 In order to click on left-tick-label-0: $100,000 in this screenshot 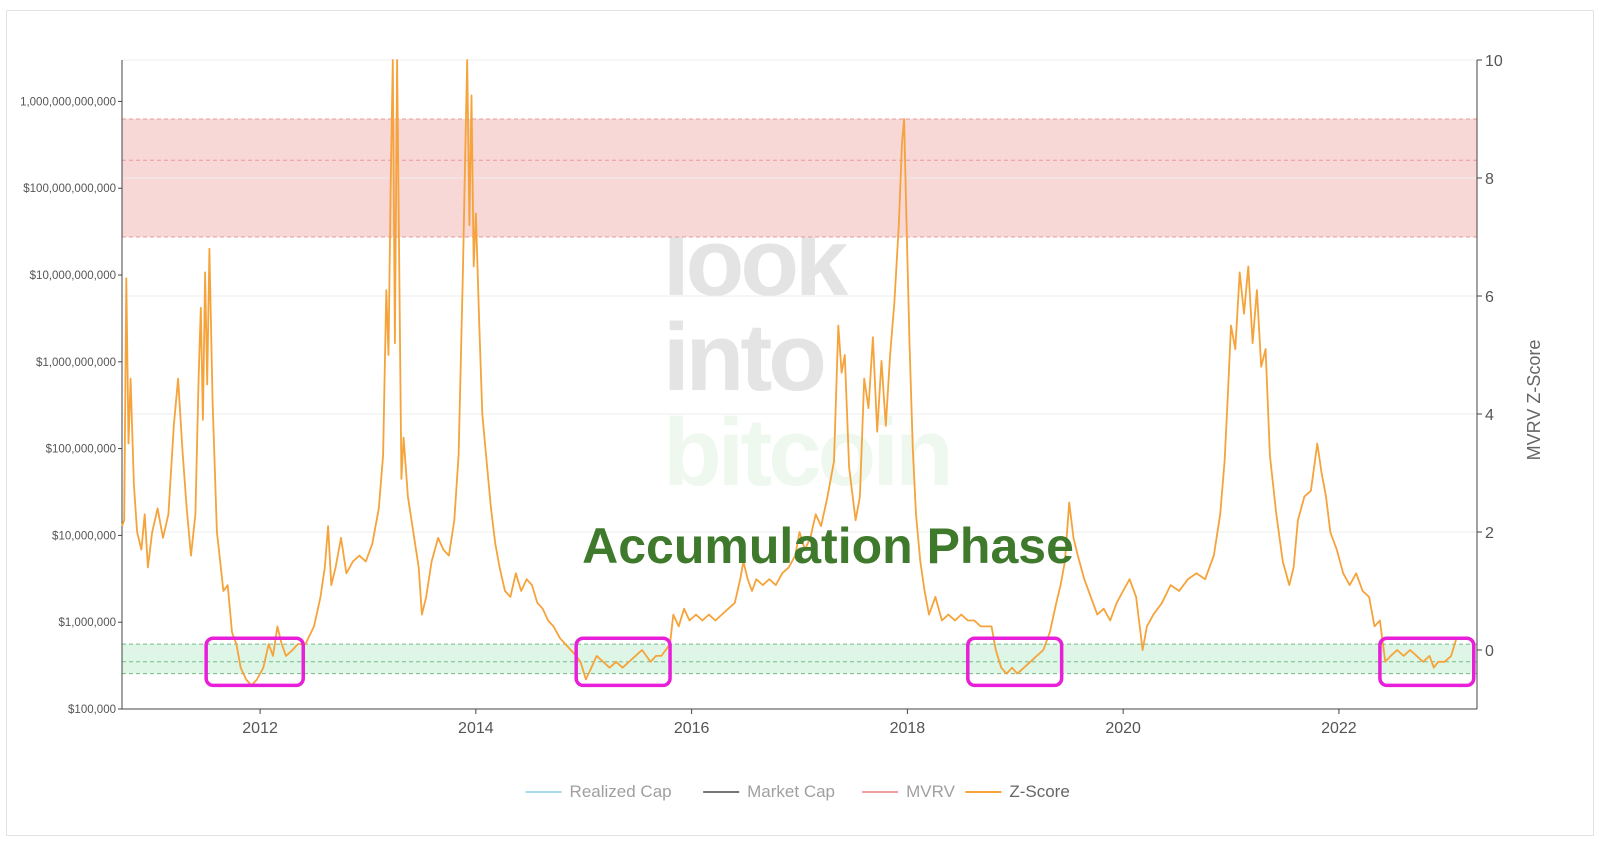, I will do `click(92, 710)`.